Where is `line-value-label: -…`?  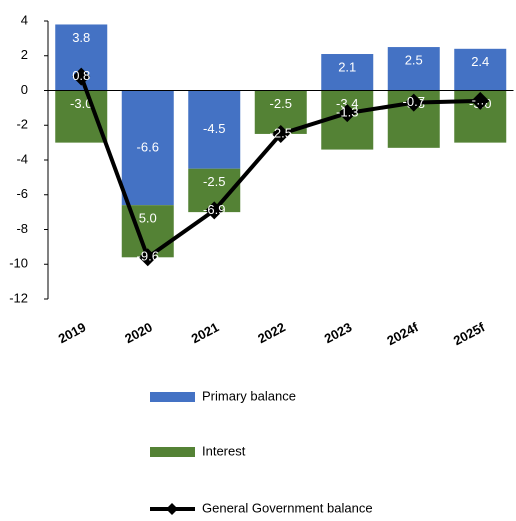 line-value-label: -… is located at coordinates (480, 99).